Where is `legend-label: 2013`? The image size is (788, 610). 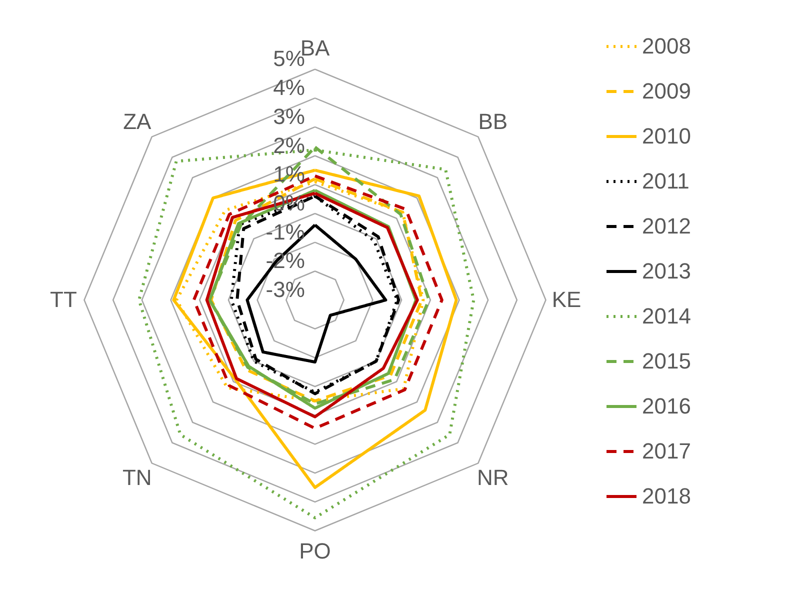 legend-label: 2013 is located at coordinates (666, 271).